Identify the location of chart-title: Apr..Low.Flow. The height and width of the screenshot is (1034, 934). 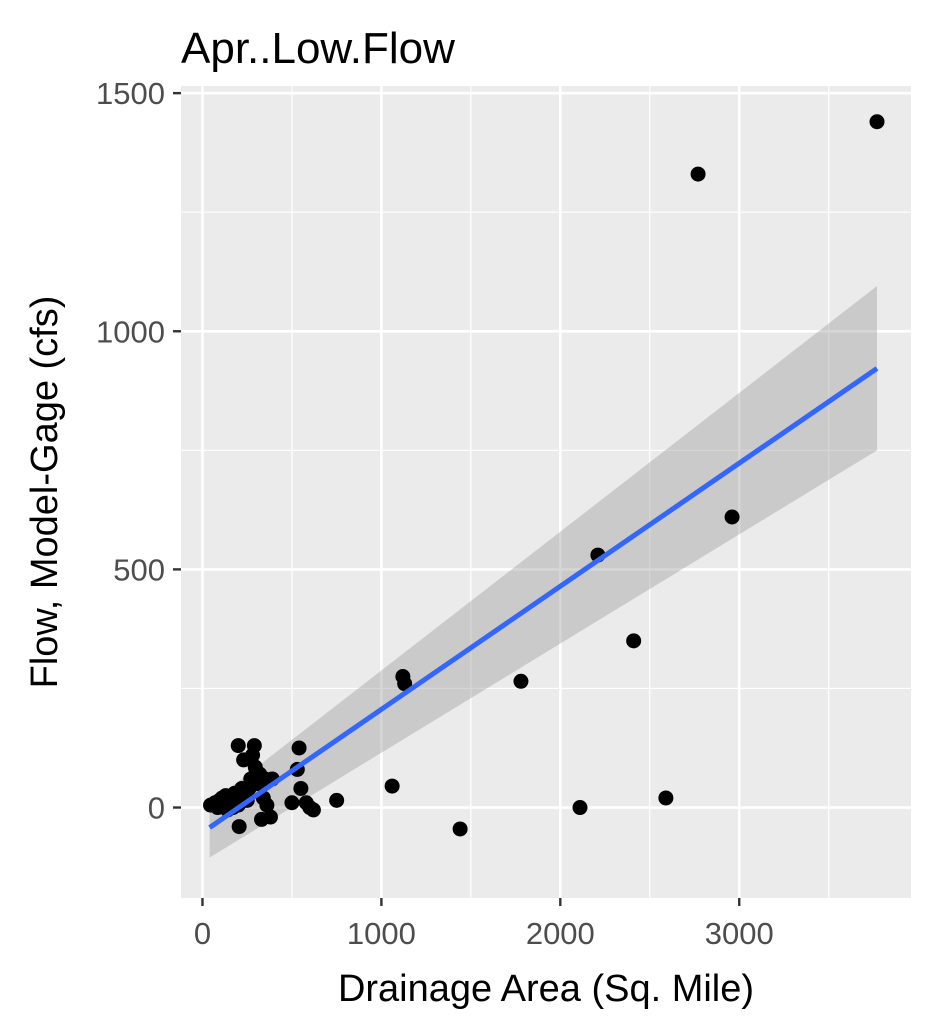
(318, 48).